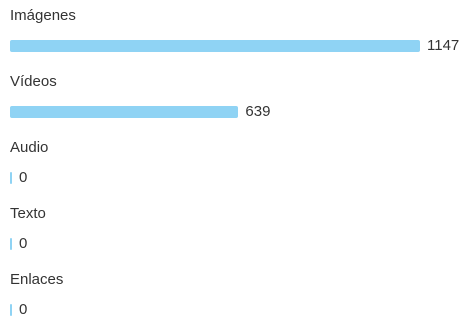 The width and height of the screenshot is (471, 334). Describe the element at coordinates (37, 279) in the screenshot. I see `category-label: Enlaces` at that location.